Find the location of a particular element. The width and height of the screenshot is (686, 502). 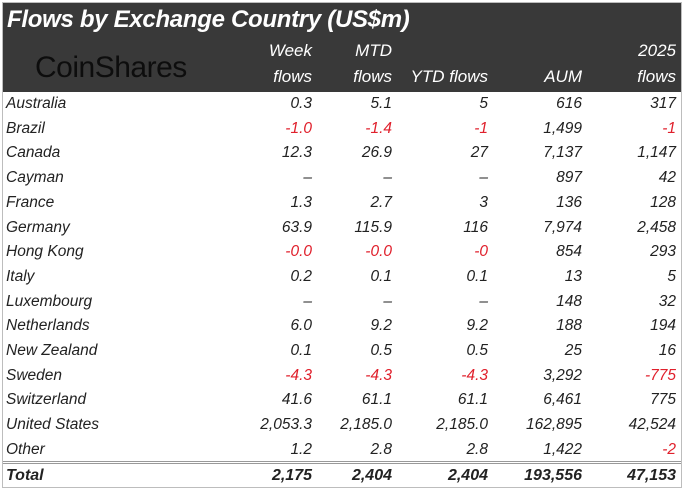

table-row: Cayman – – – 897 42 is located at coordinates (342, 178).